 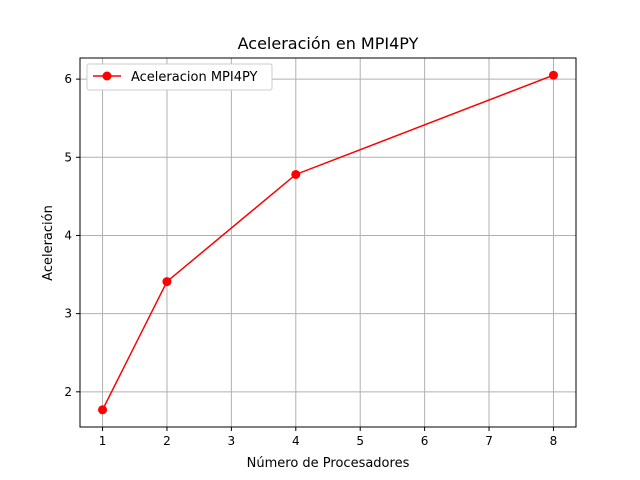 What do you see at coordinates (328, 43) in the screenshot?
I see `chart-title: Aceleración en MPI4PY` at bounding box center [328, 43].